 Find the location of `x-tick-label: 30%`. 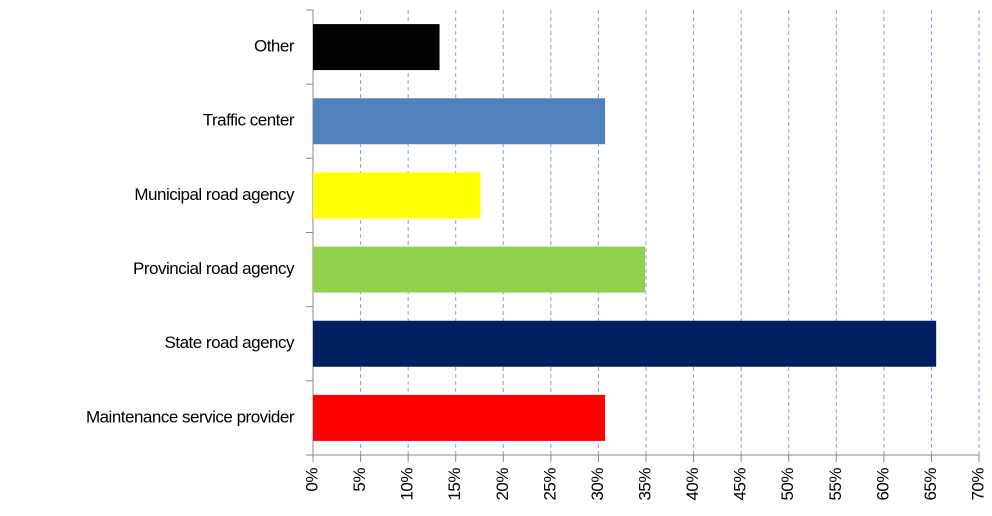

x-tick-label: 30% is located at coordinates (597, 484).